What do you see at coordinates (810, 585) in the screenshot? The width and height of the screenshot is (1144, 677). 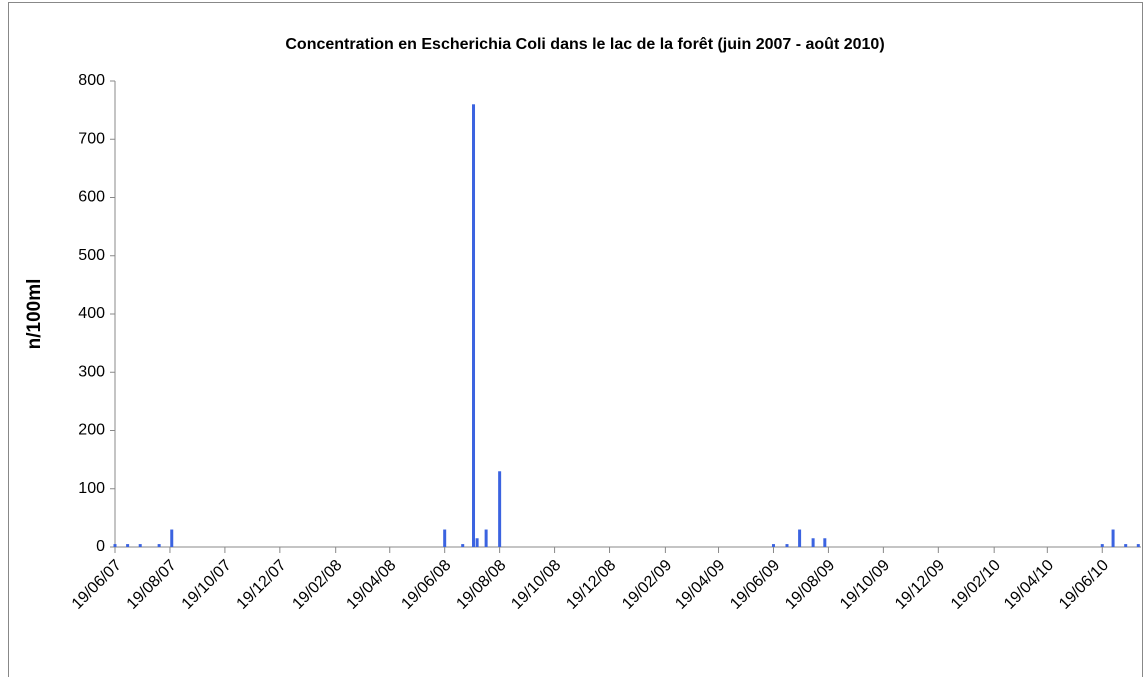 I see `x-tick-label: 19/08/09` at bounding box center [810, 585].